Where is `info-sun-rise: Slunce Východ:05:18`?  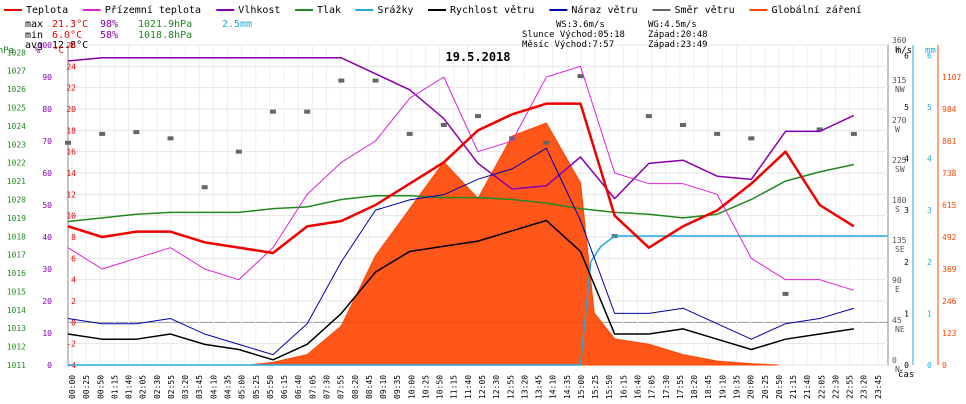 info-sun-rise: Slunce Východ:05:18 is located at coordinates (573, 35).